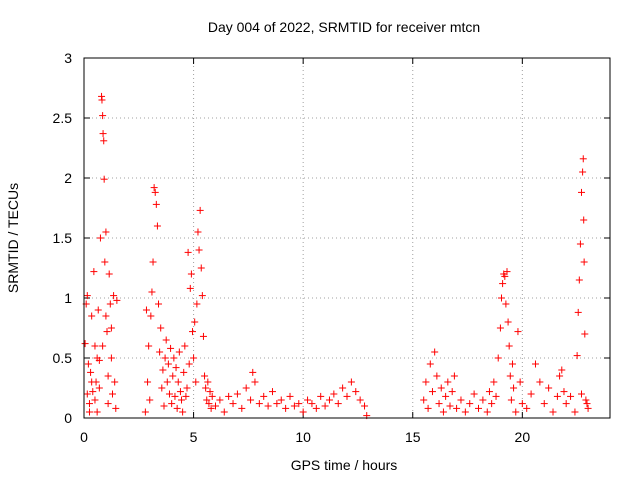 The height and width of the screenshot is (480, 640). I want to click on y-tick-label: 2.5, so click(63, 118).